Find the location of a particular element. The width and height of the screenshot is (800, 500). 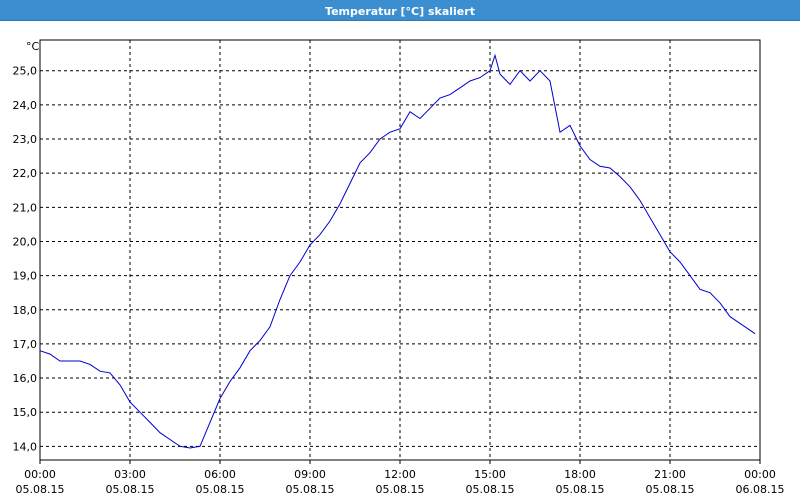

title-bar: Temperatur [°C] skaliert is located at coordinates (400, 10).